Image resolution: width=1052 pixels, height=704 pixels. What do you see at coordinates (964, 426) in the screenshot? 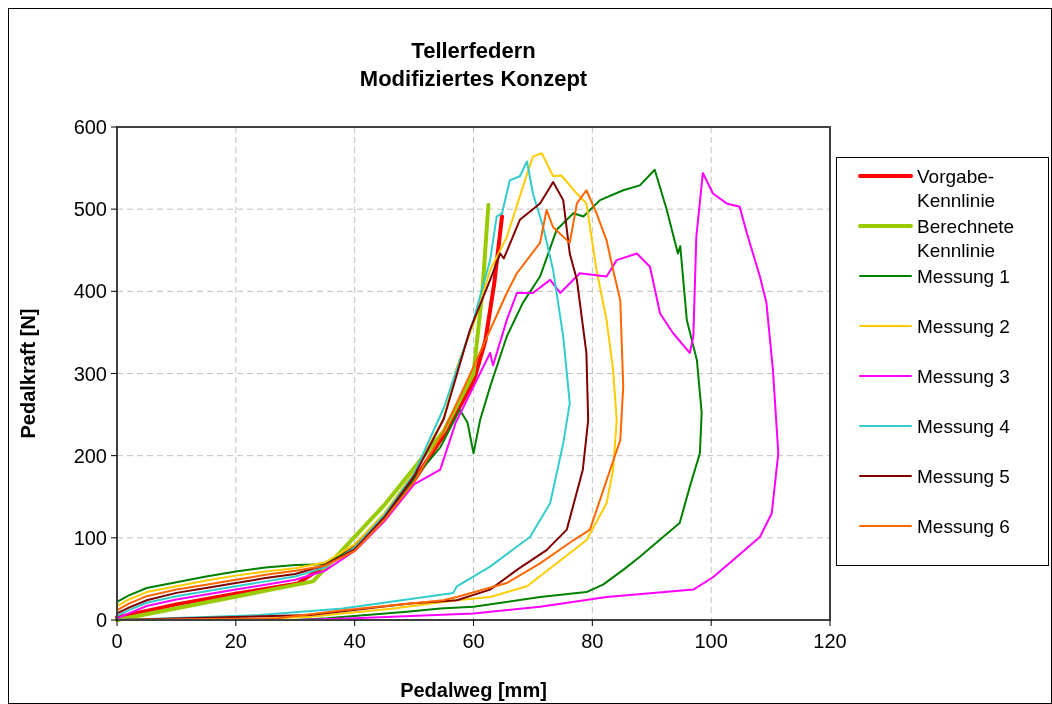
I see `legend-label: Messung 4` at bounding box center [964, 426].